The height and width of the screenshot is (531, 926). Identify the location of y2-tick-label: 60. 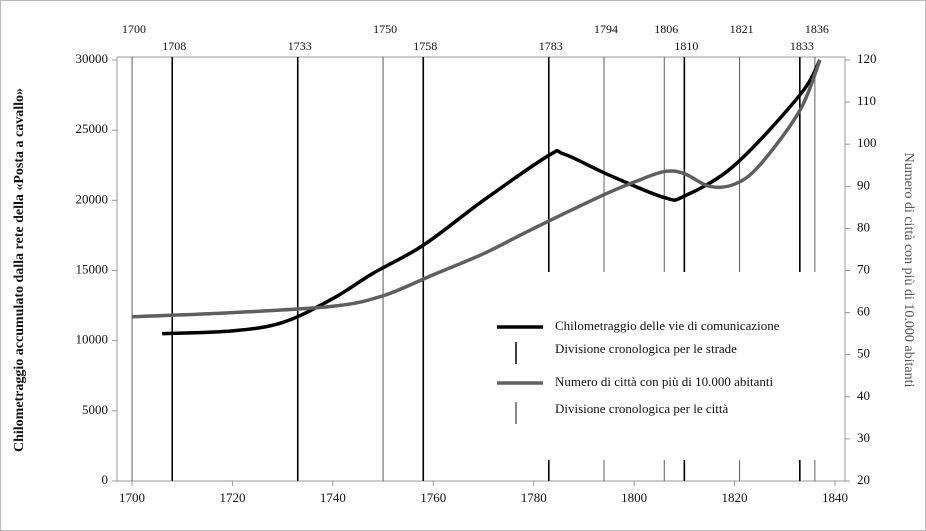
(863, 311).